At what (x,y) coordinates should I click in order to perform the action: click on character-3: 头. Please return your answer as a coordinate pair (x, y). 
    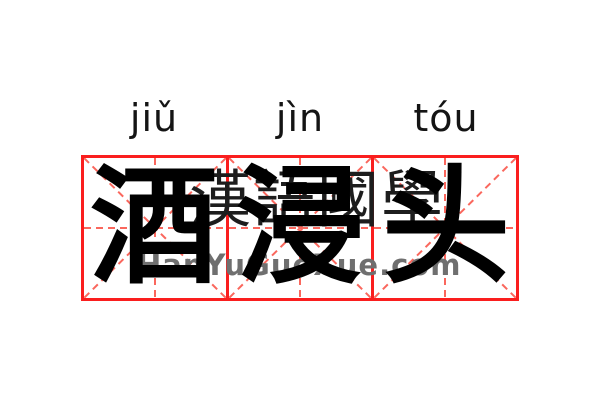
    Looking at the image, I should click on (445, 227).